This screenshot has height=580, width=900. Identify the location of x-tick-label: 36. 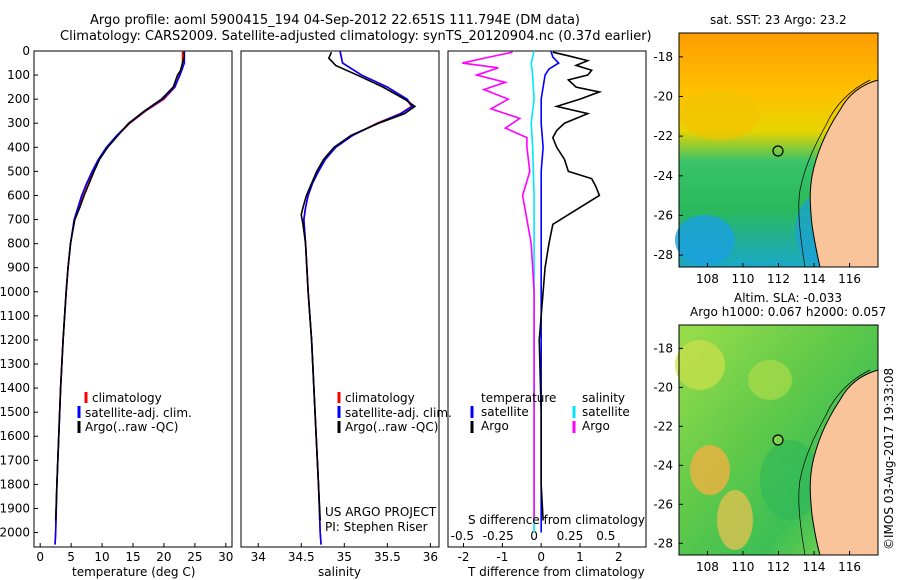
(430, 557).